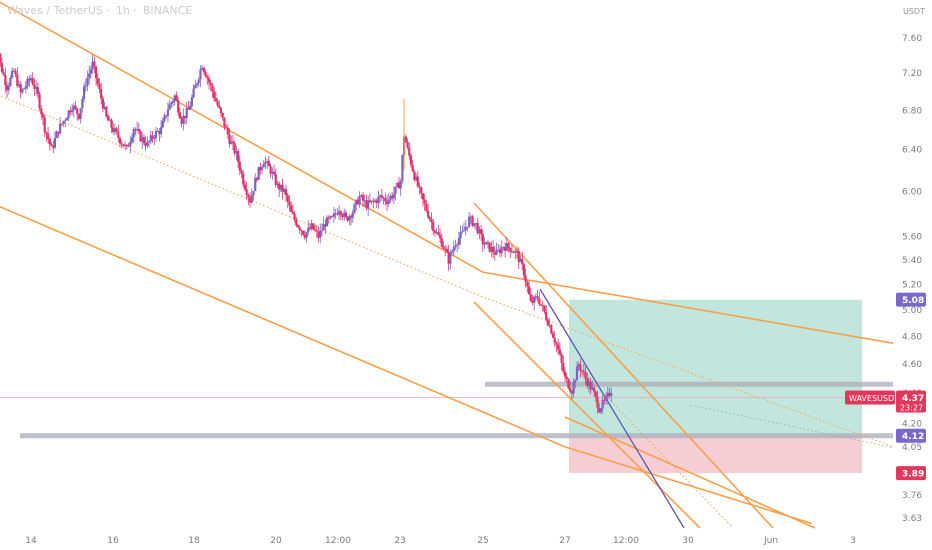 This screenshot has height=550, width=932. I want to click on local-support-line, so click(690, 472).